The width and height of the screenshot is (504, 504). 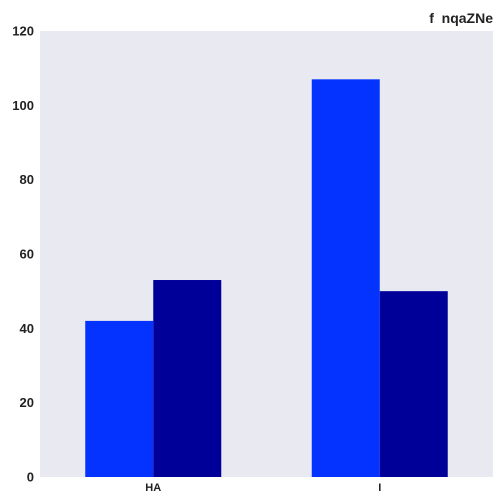 What do you see at coordinates (379, 488) in the screenshot?
I see `x-tick-label: I` at bounding box center [379, 488].